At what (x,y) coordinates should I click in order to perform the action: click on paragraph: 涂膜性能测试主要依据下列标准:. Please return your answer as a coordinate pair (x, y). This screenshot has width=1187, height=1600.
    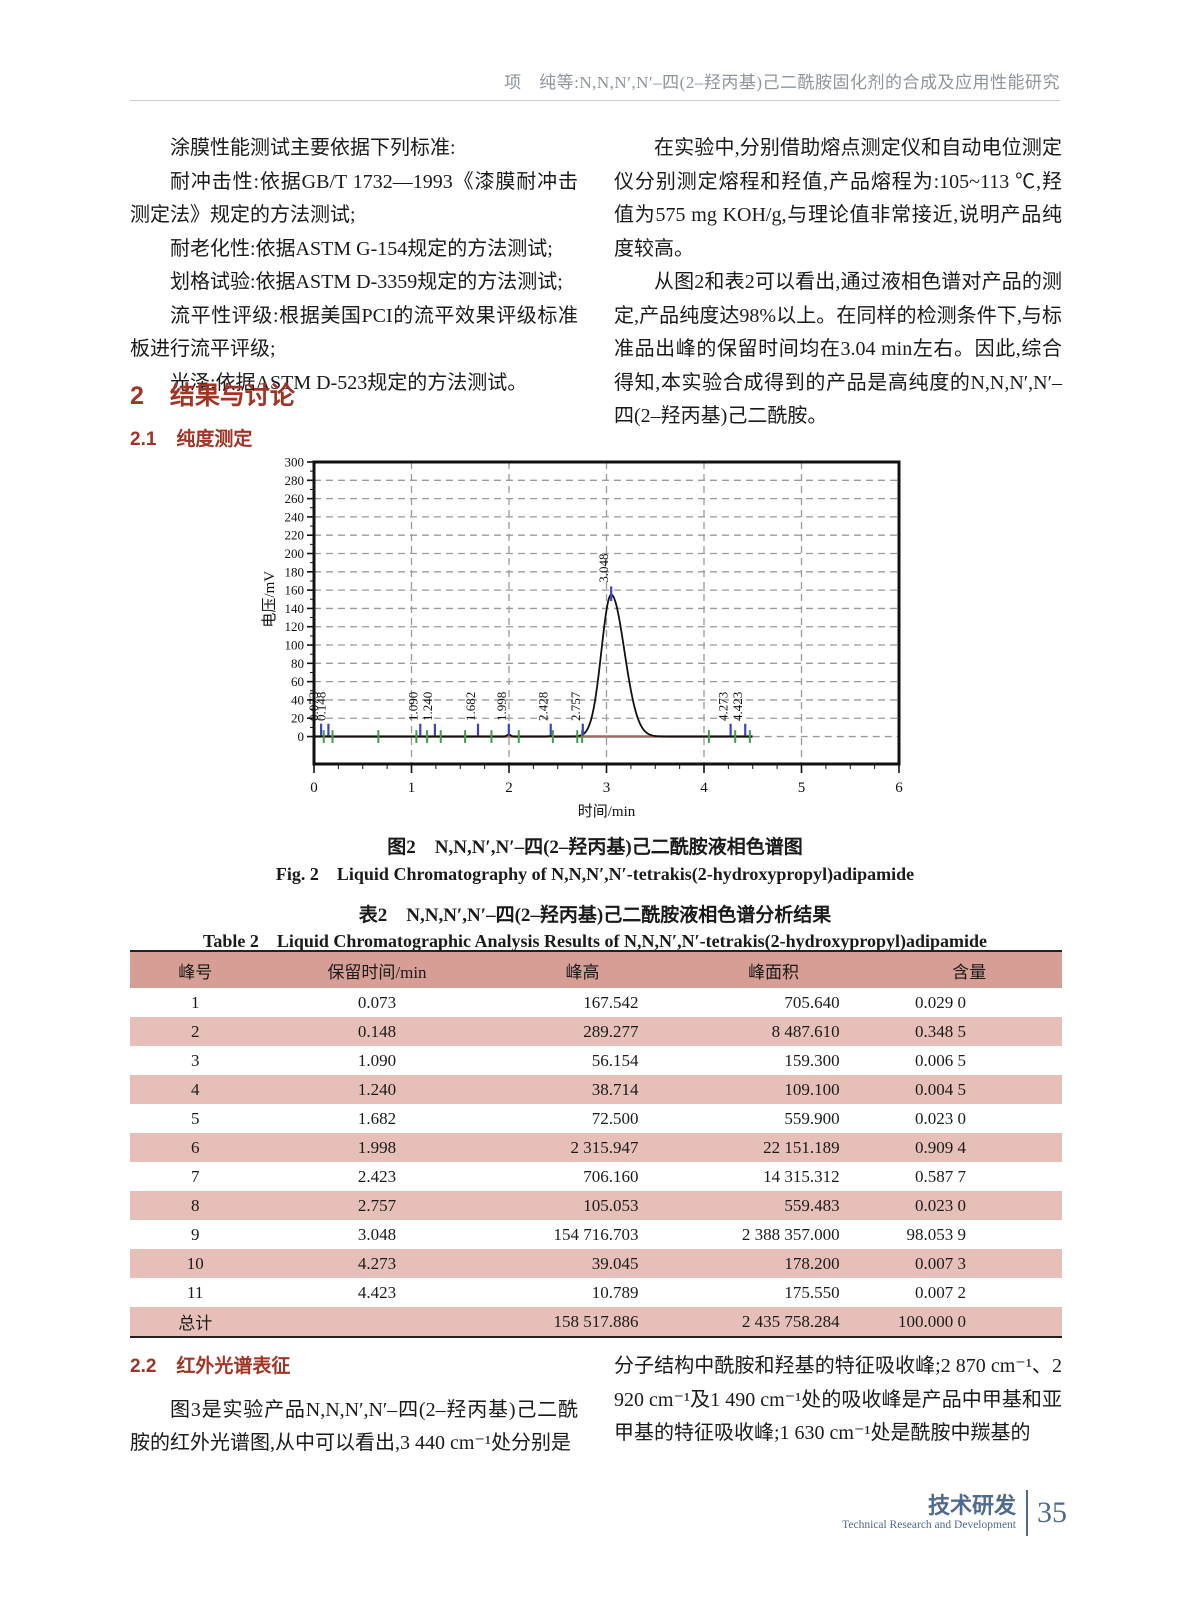
    Looking at the image, I should click on (313, 148).